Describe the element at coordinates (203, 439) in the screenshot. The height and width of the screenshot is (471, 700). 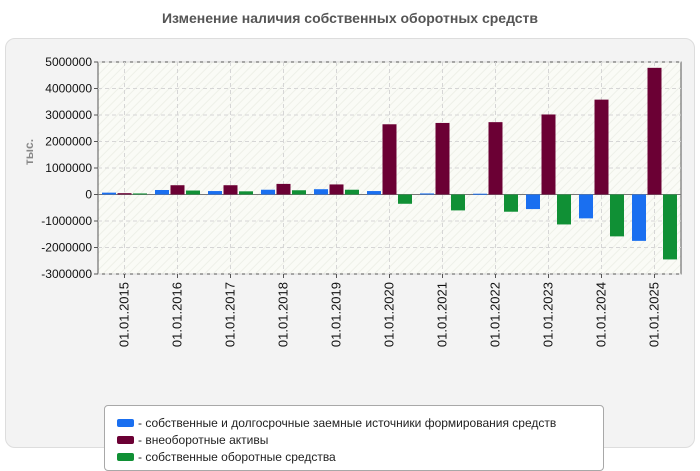
I see `legend-label: - внеоборотные активы` at that location.